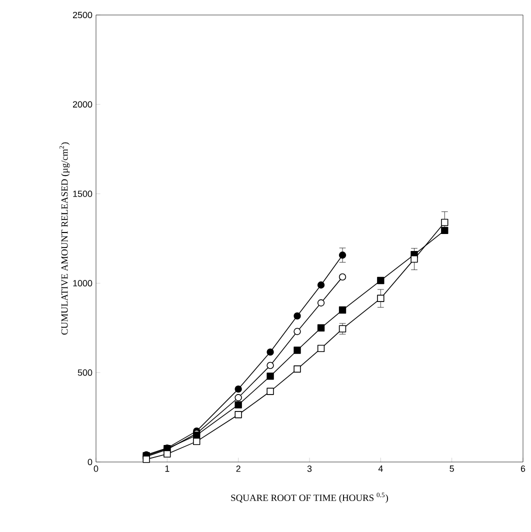 This screenshot has height=532, width=531. What do you see at coordinates (167, 469) in the screenshot?
I see `x-tick-label: 1` at bounding box center [167, 469].